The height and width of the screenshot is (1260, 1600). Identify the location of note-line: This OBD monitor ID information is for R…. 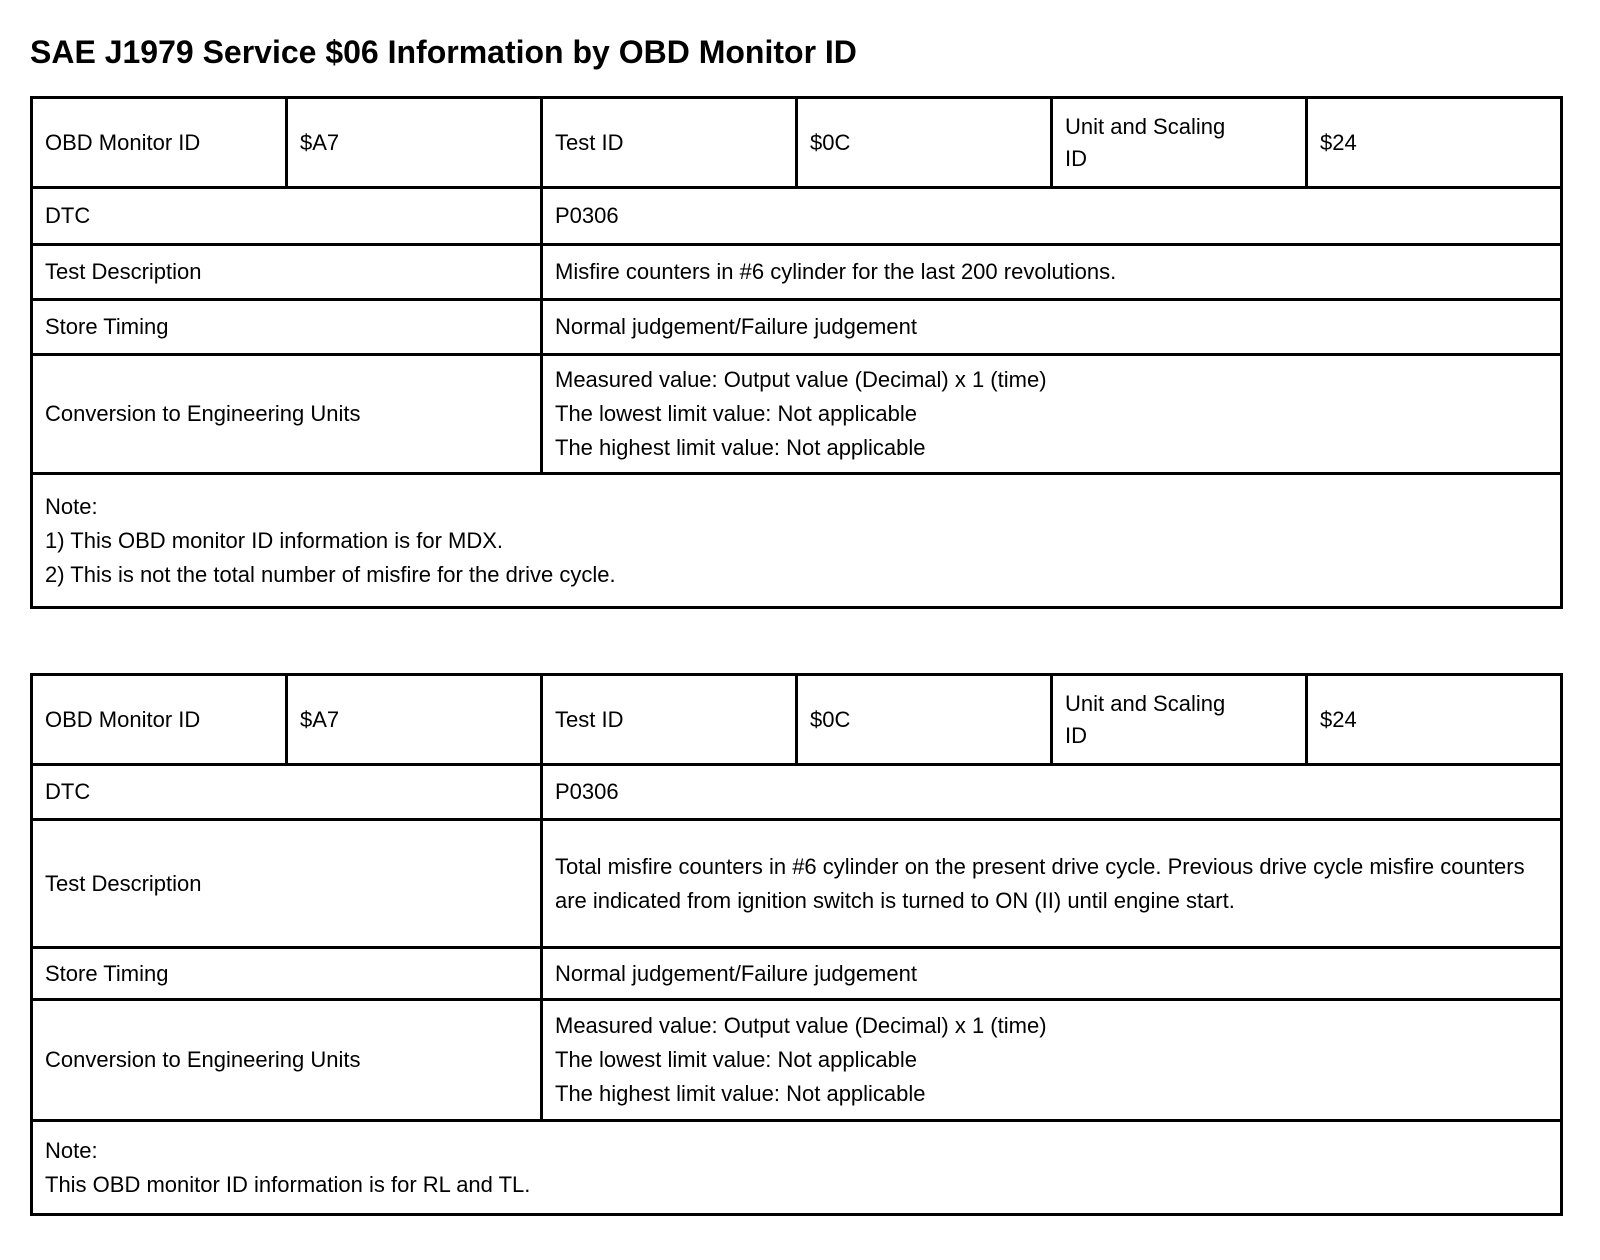
(288, 1184).